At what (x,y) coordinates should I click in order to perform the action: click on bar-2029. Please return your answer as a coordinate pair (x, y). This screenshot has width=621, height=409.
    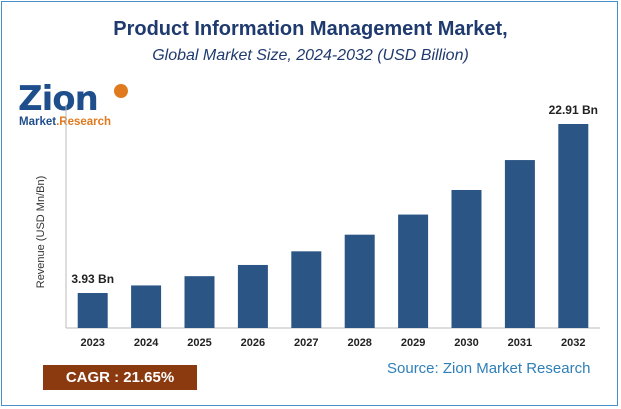
    Looking at the image, I should click on (413, 271).